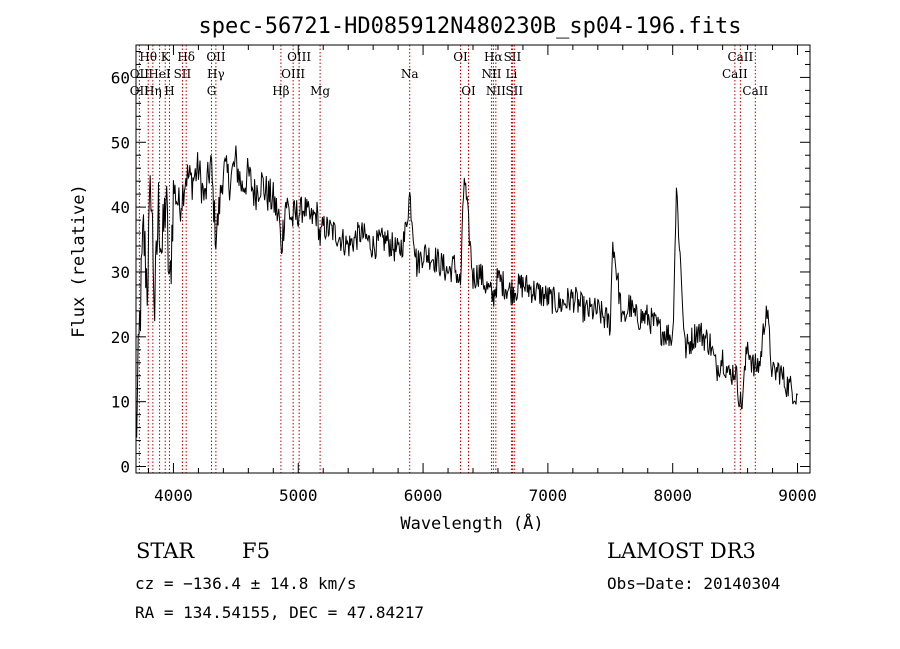 The width and height of the screenshot is (900, 649). Describe the element at coordinates (186, 57) in the screenshot. I see `line-label: Hδ` at that location.